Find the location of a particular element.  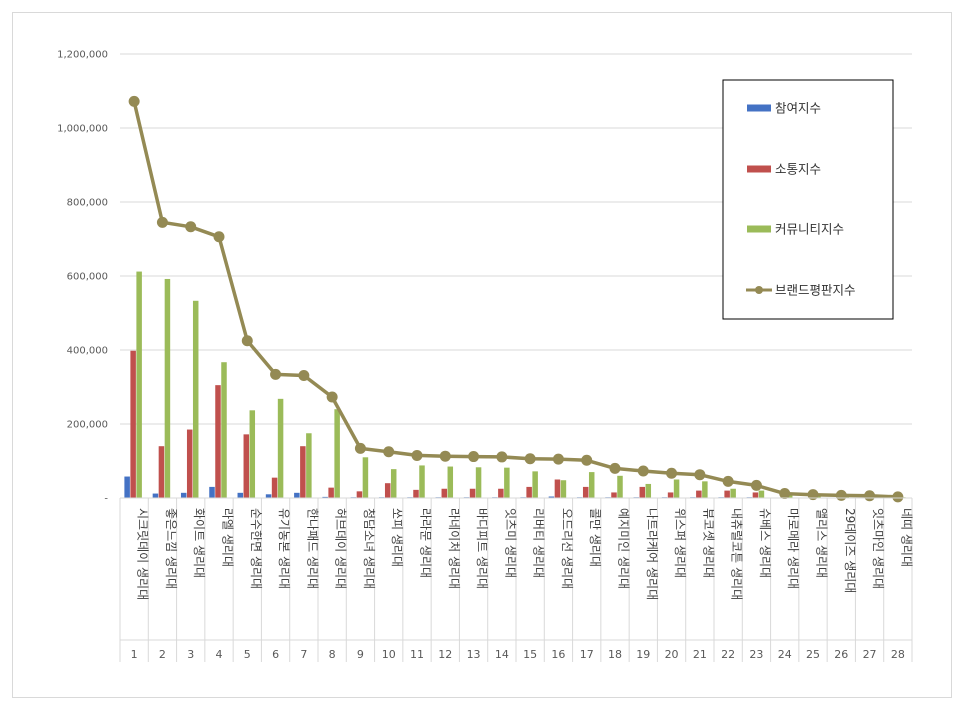

x-rank-label: 9 is located at coordinates (360, 654).